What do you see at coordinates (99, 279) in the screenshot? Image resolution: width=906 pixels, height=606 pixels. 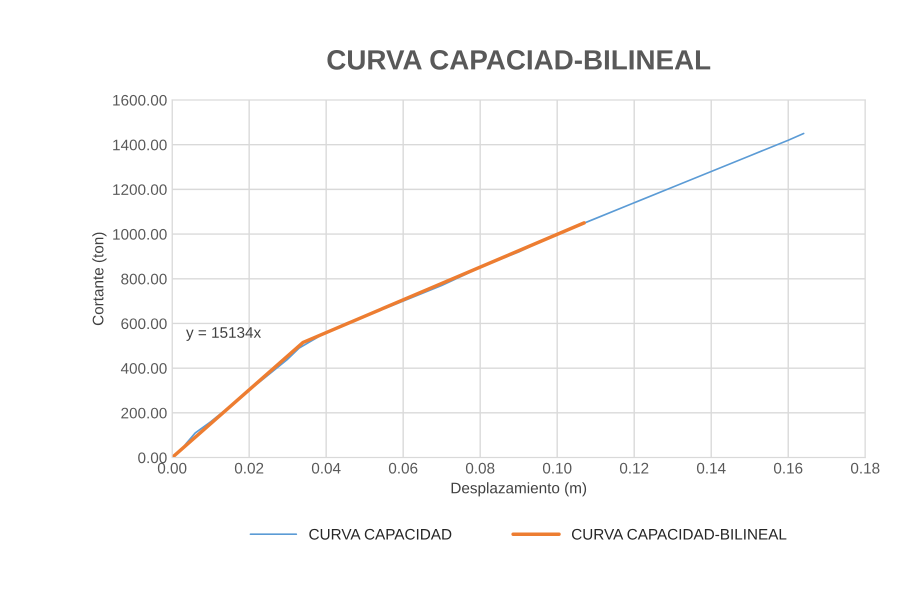 I see `y-axis-title: Cortante (ton)` at bounding box center [99, 279].